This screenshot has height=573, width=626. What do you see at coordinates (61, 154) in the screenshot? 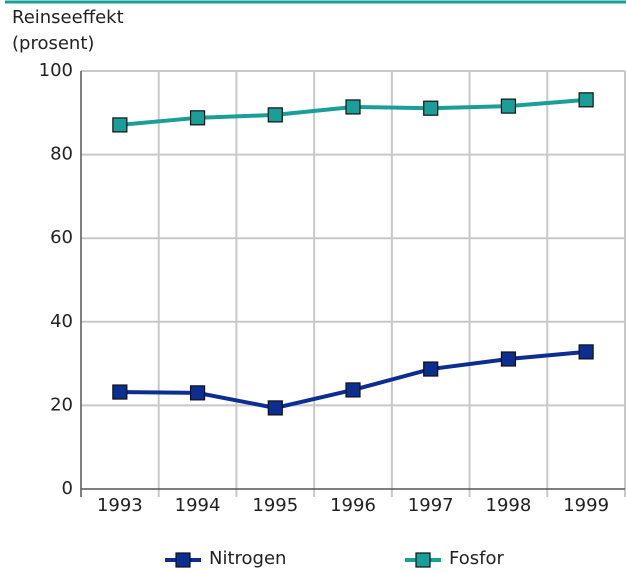
I see `y-tick-label: 80` at bounding box center [61, 154].